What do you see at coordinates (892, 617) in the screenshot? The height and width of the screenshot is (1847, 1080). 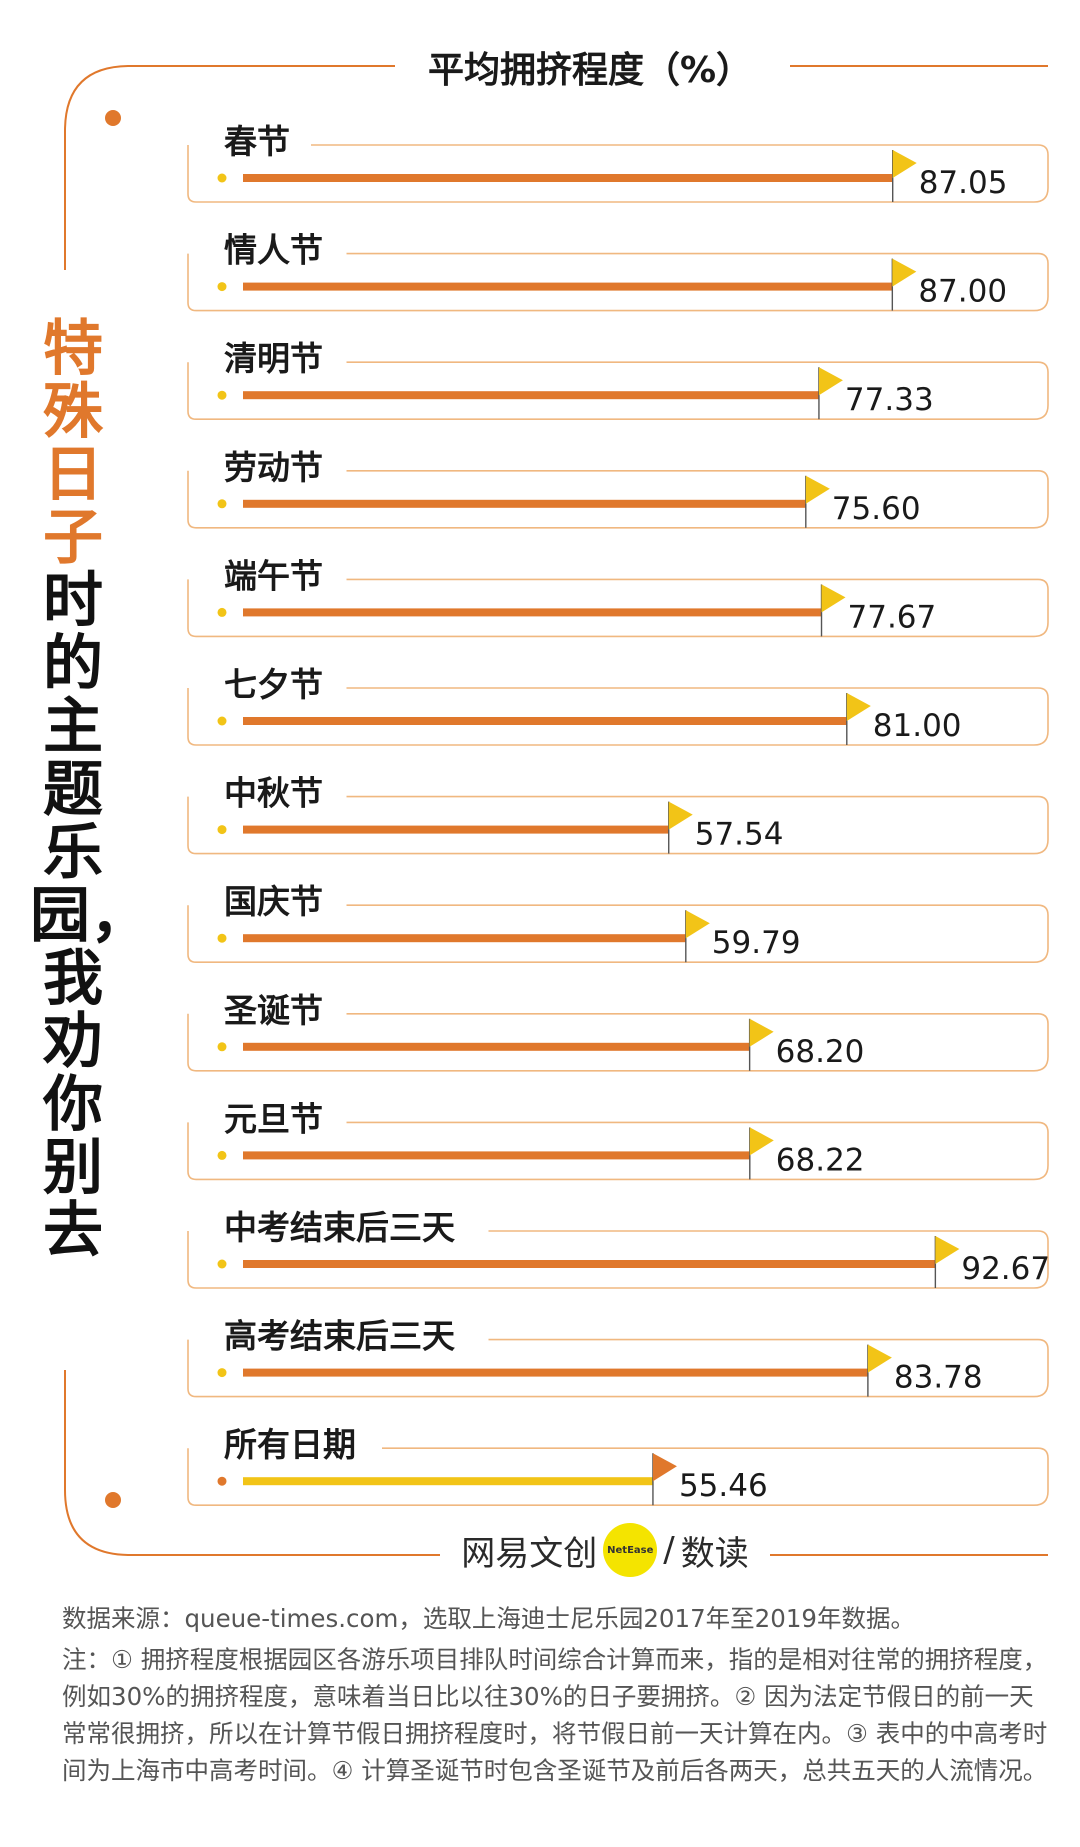 I see `value-label: 77.67` at bounding box center [892, 617].